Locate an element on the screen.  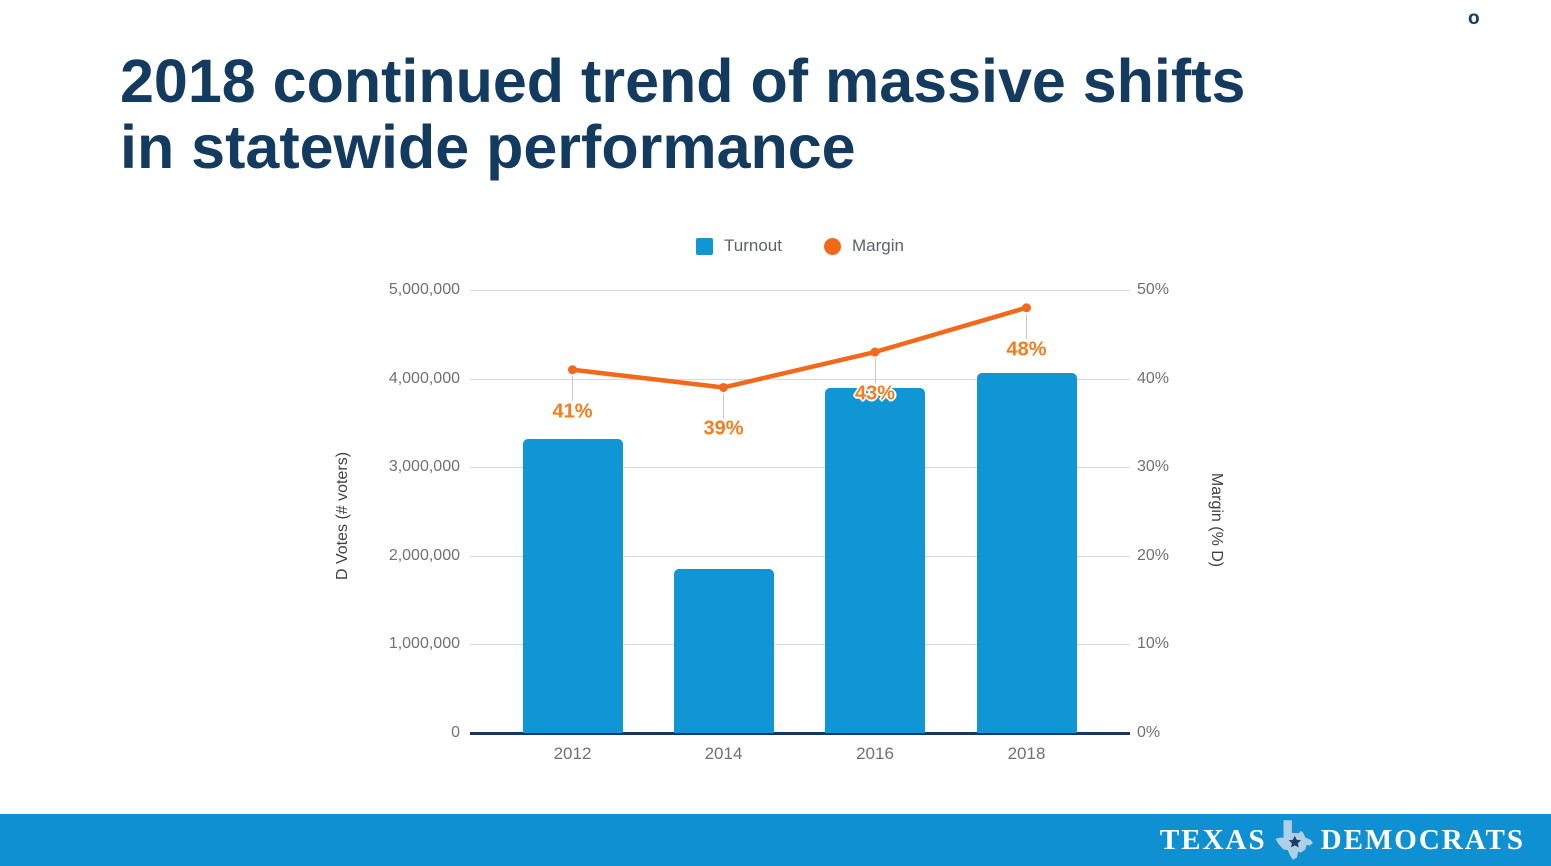
legend-item-margin: Margin is located at coordinates (864, 246).